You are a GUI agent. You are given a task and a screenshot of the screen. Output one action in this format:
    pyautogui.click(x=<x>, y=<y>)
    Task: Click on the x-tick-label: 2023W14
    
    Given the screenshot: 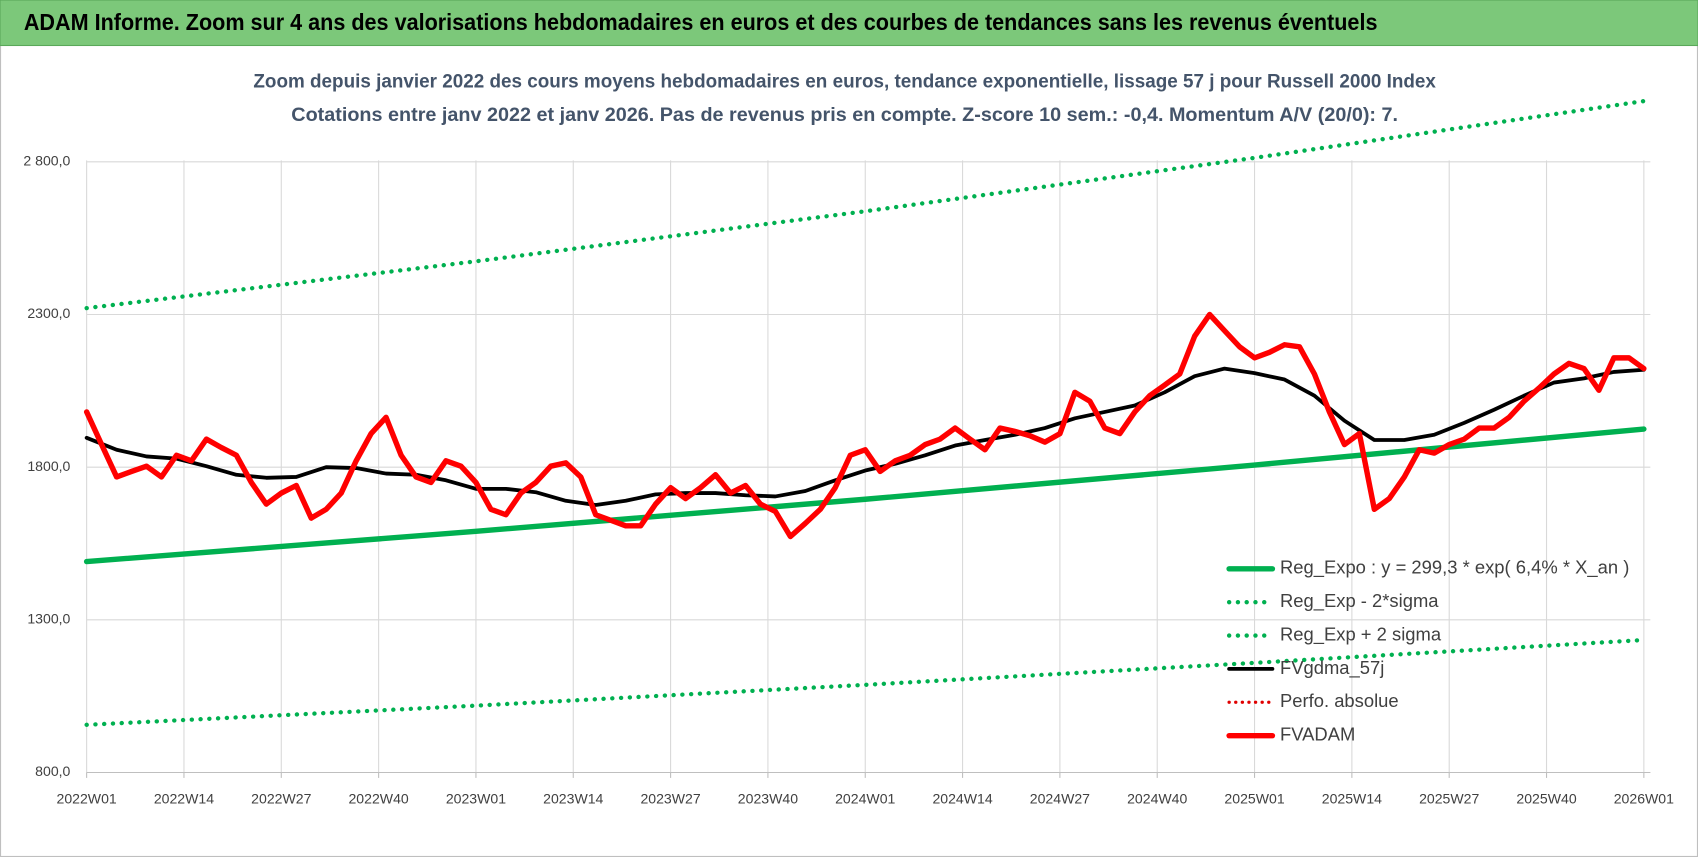 What is the action you would take?
    pyautogui.click(x=573, y=798)
    